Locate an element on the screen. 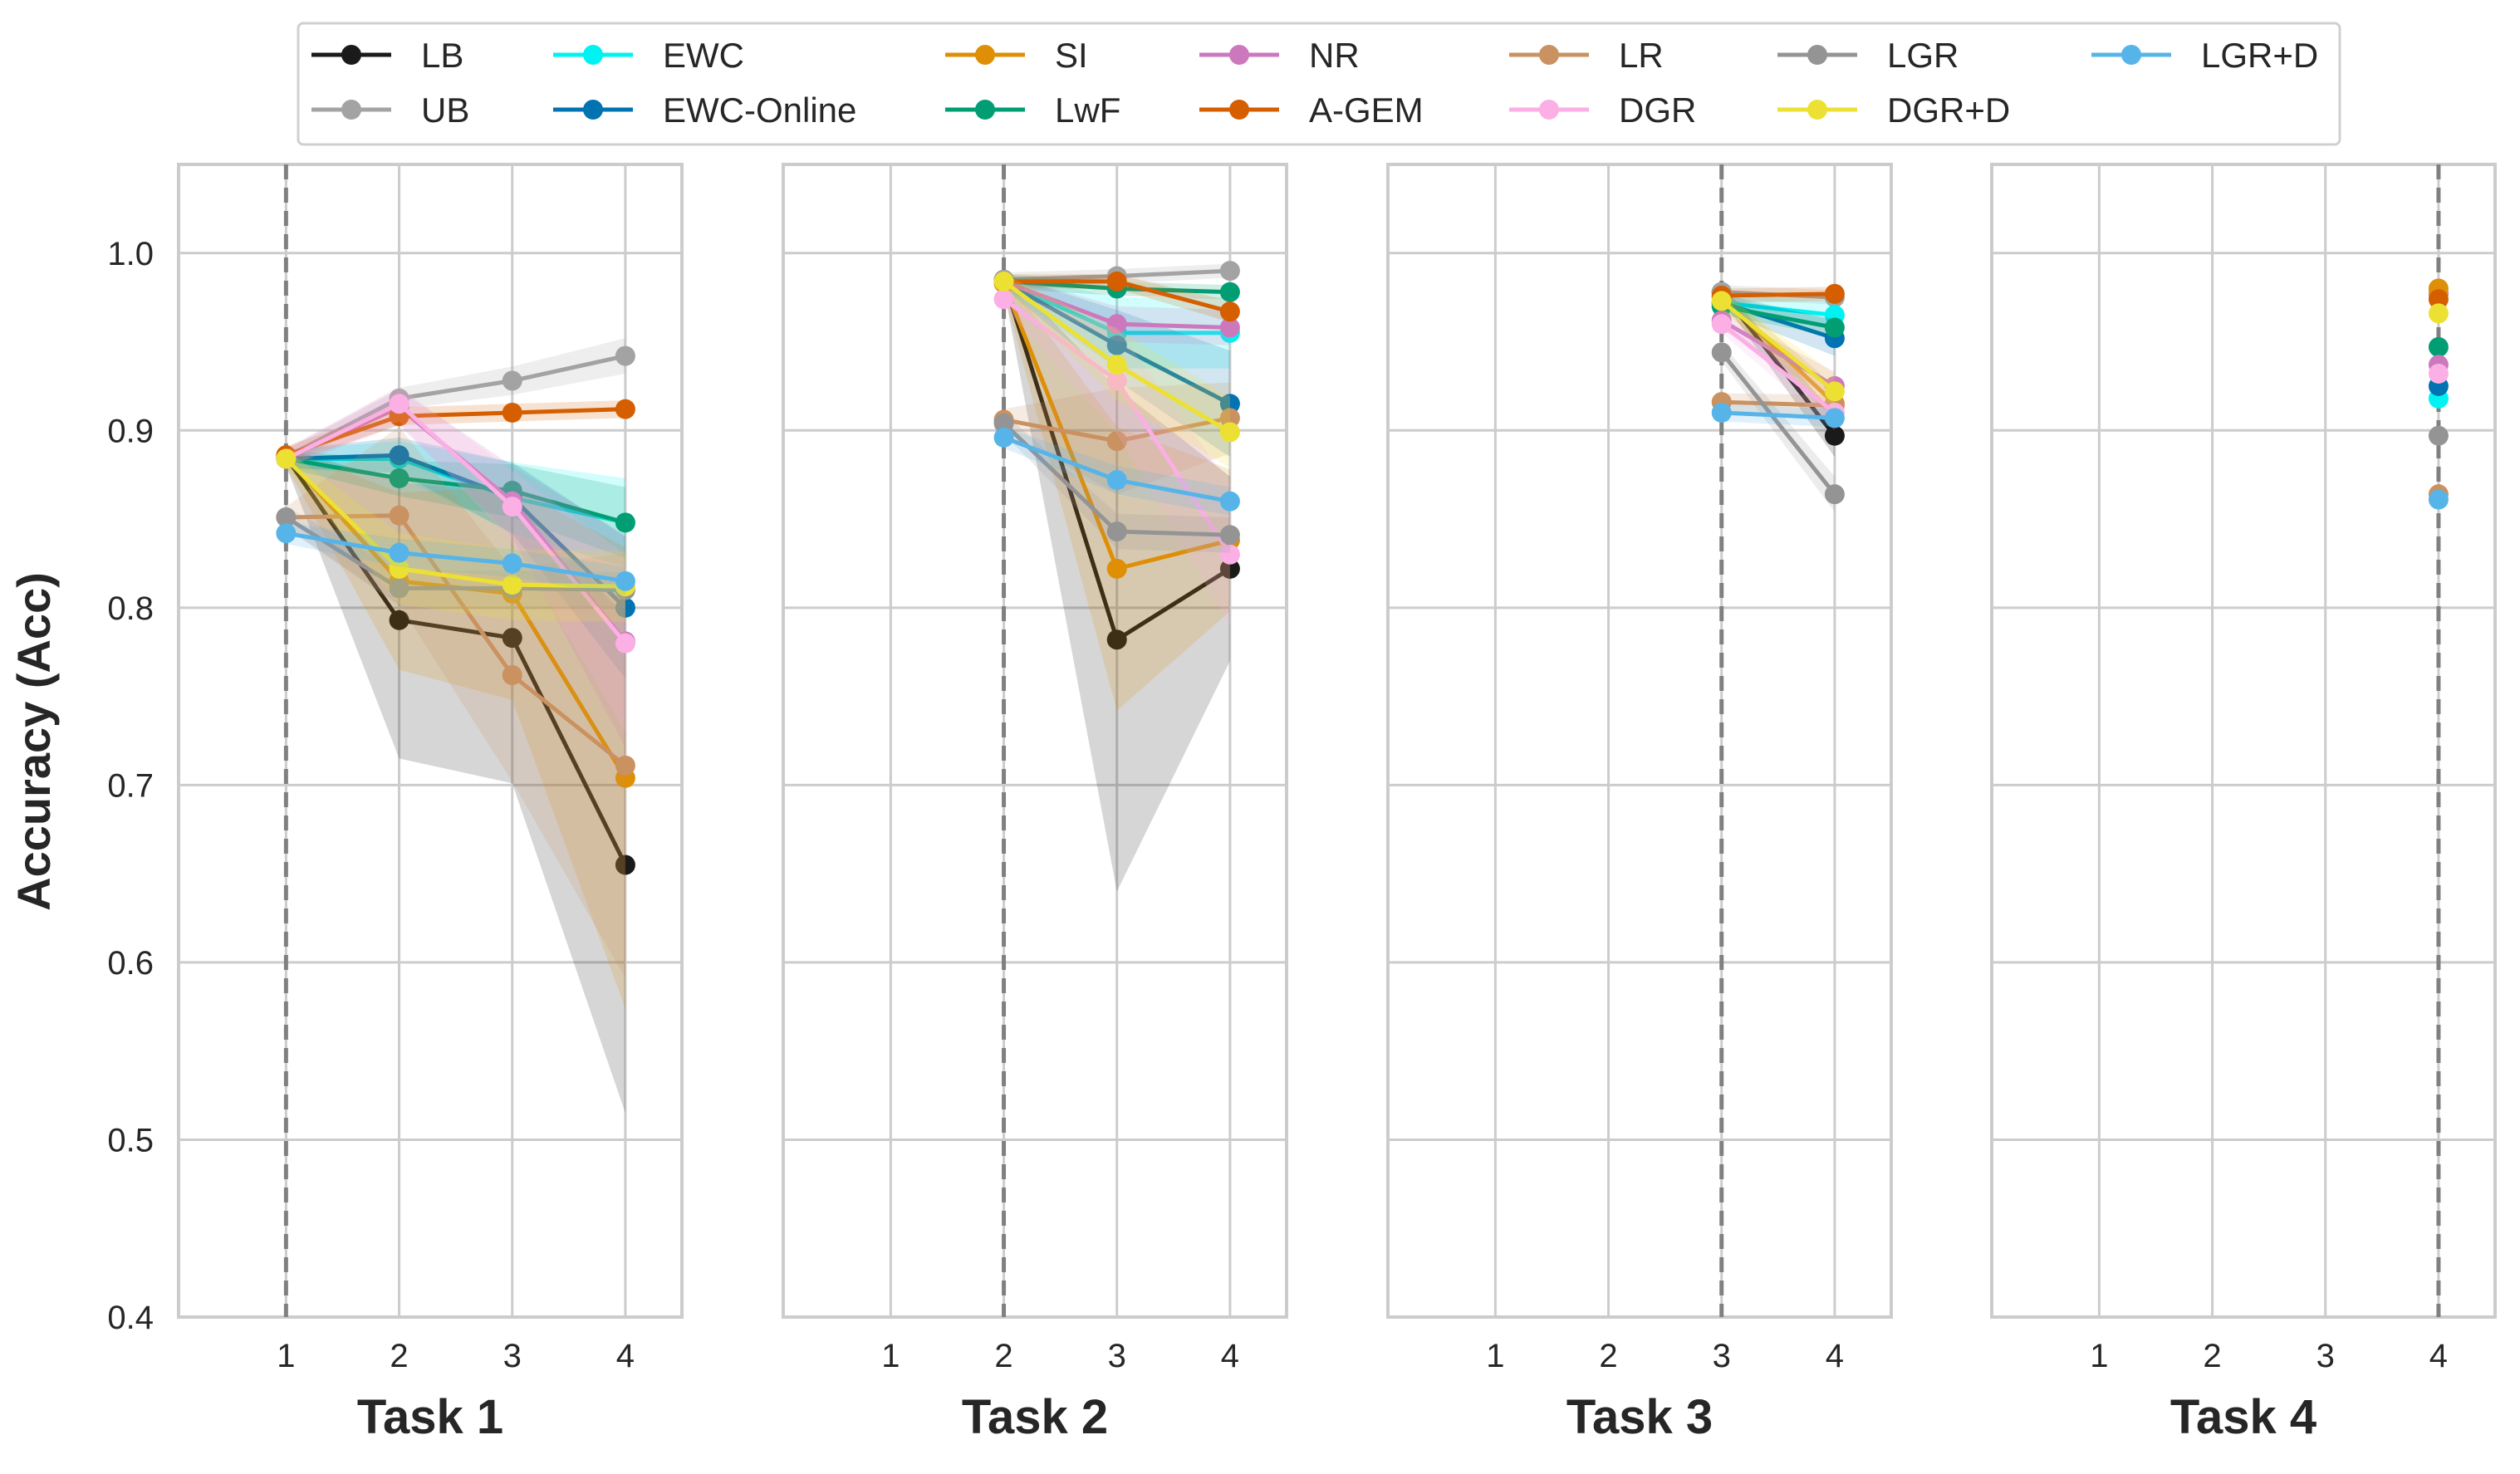  legend-item: NR is located at coordinates (1279, 55).